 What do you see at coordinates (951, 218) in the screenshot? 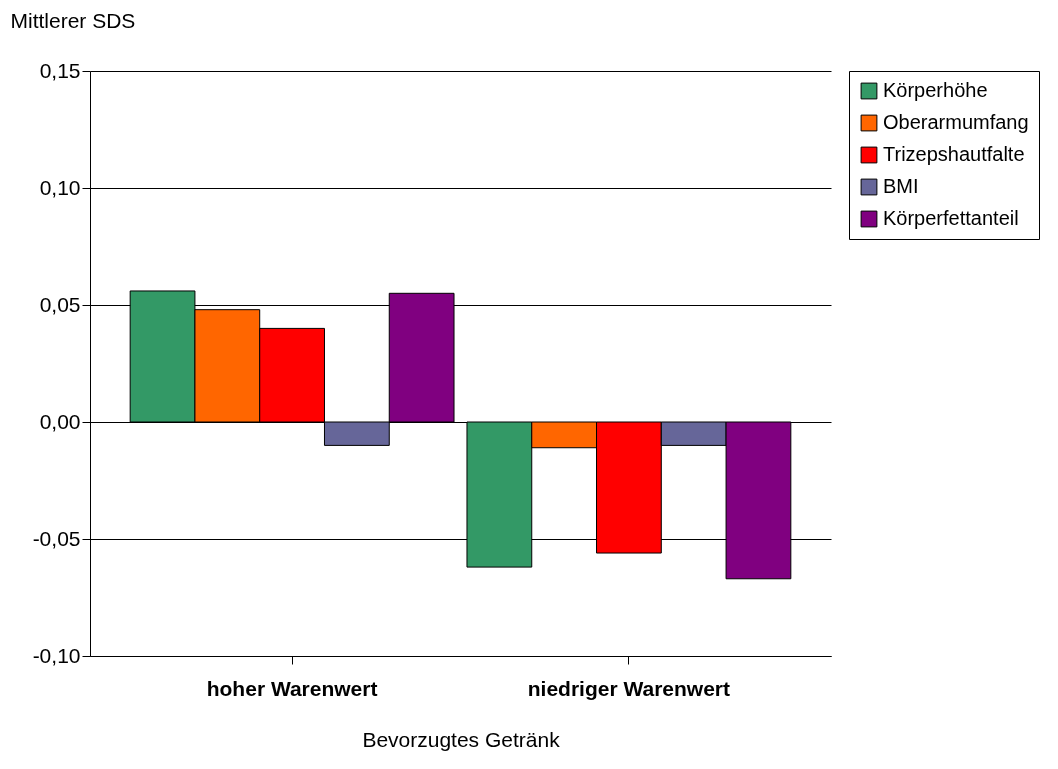
I see `legend-label: Körperfettanteil` at bounding box center [951, 218].